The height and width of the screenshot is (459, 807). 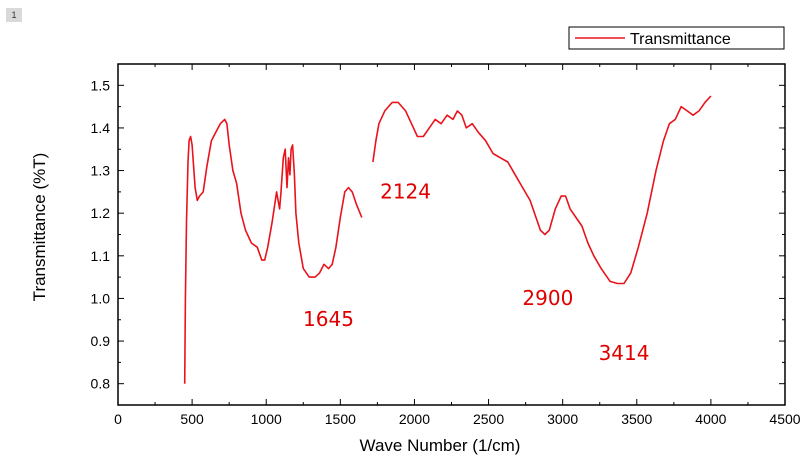 I want to click on y-tick-label: 1.0, so click(x=101, y=298).